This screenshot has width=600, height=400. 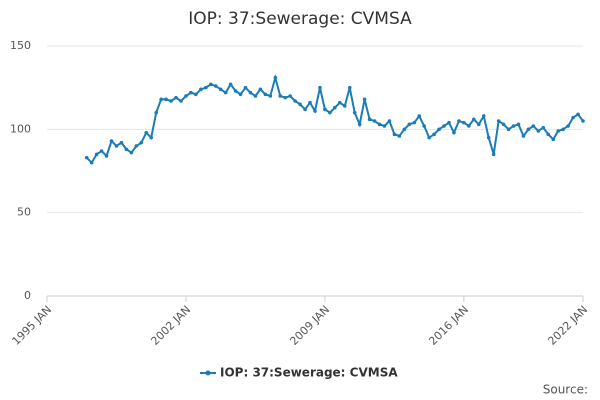 What do you see at coordinates (448, 325) in the screenshot?
I see `x-tick-label: 2016 JAN` at bounding box center [448, 325].